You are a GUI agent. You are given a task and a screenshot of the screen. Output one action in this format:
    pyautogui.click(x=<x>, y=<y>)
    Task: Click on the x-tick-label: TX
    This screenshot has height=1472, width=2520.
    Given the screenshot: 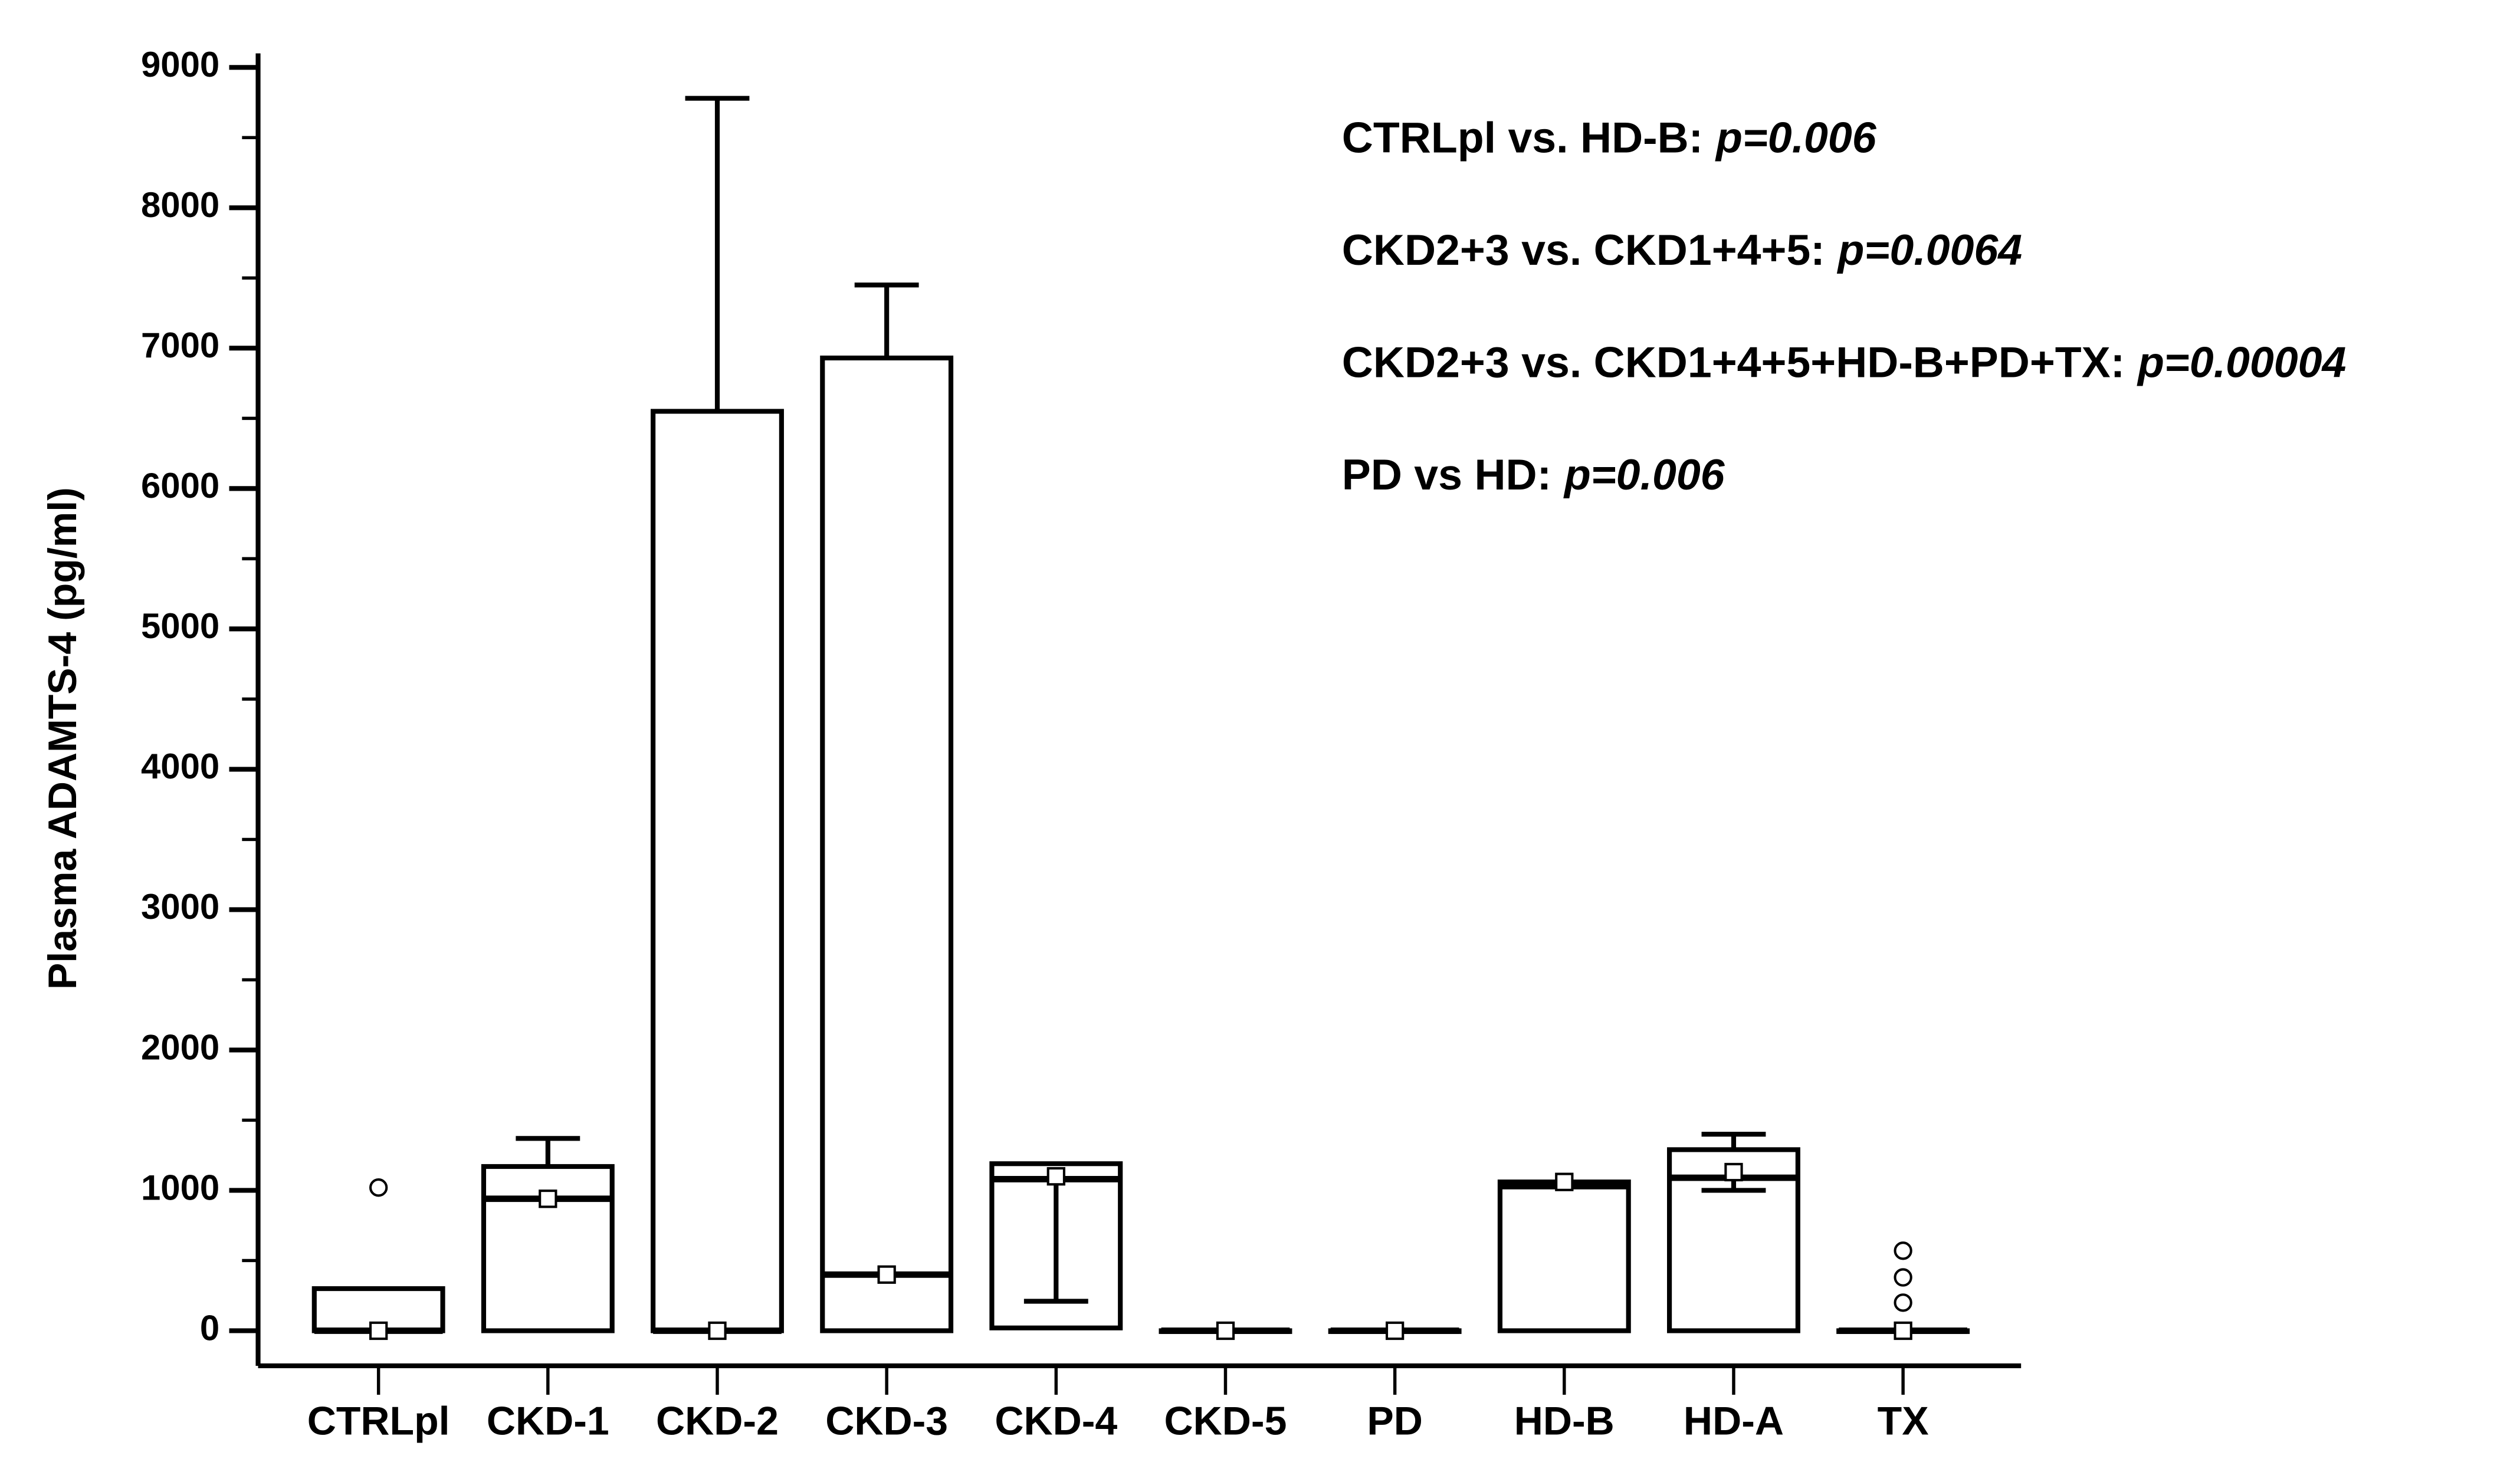 What is the action you would take?
    pyautogui.click(x=1903, y=1420)
    